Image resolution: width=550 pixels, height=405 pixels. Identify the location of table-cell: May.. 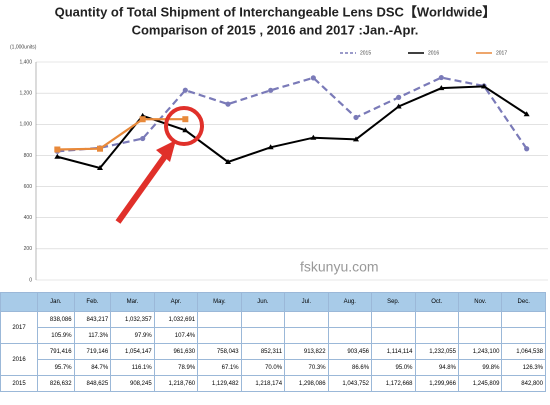
(219, 302).